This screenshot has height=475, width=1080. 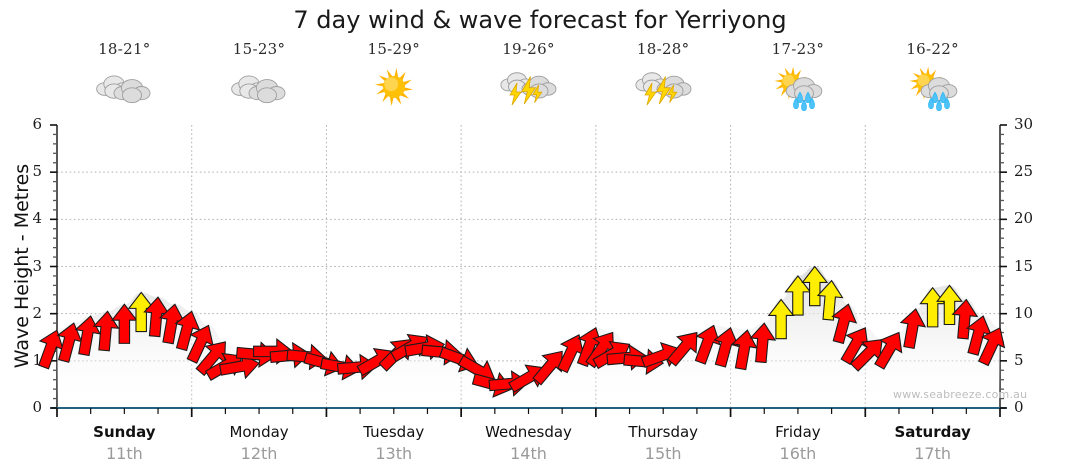 I want to click on left-axis-tick-0: 0, so click(x=37, y=407).